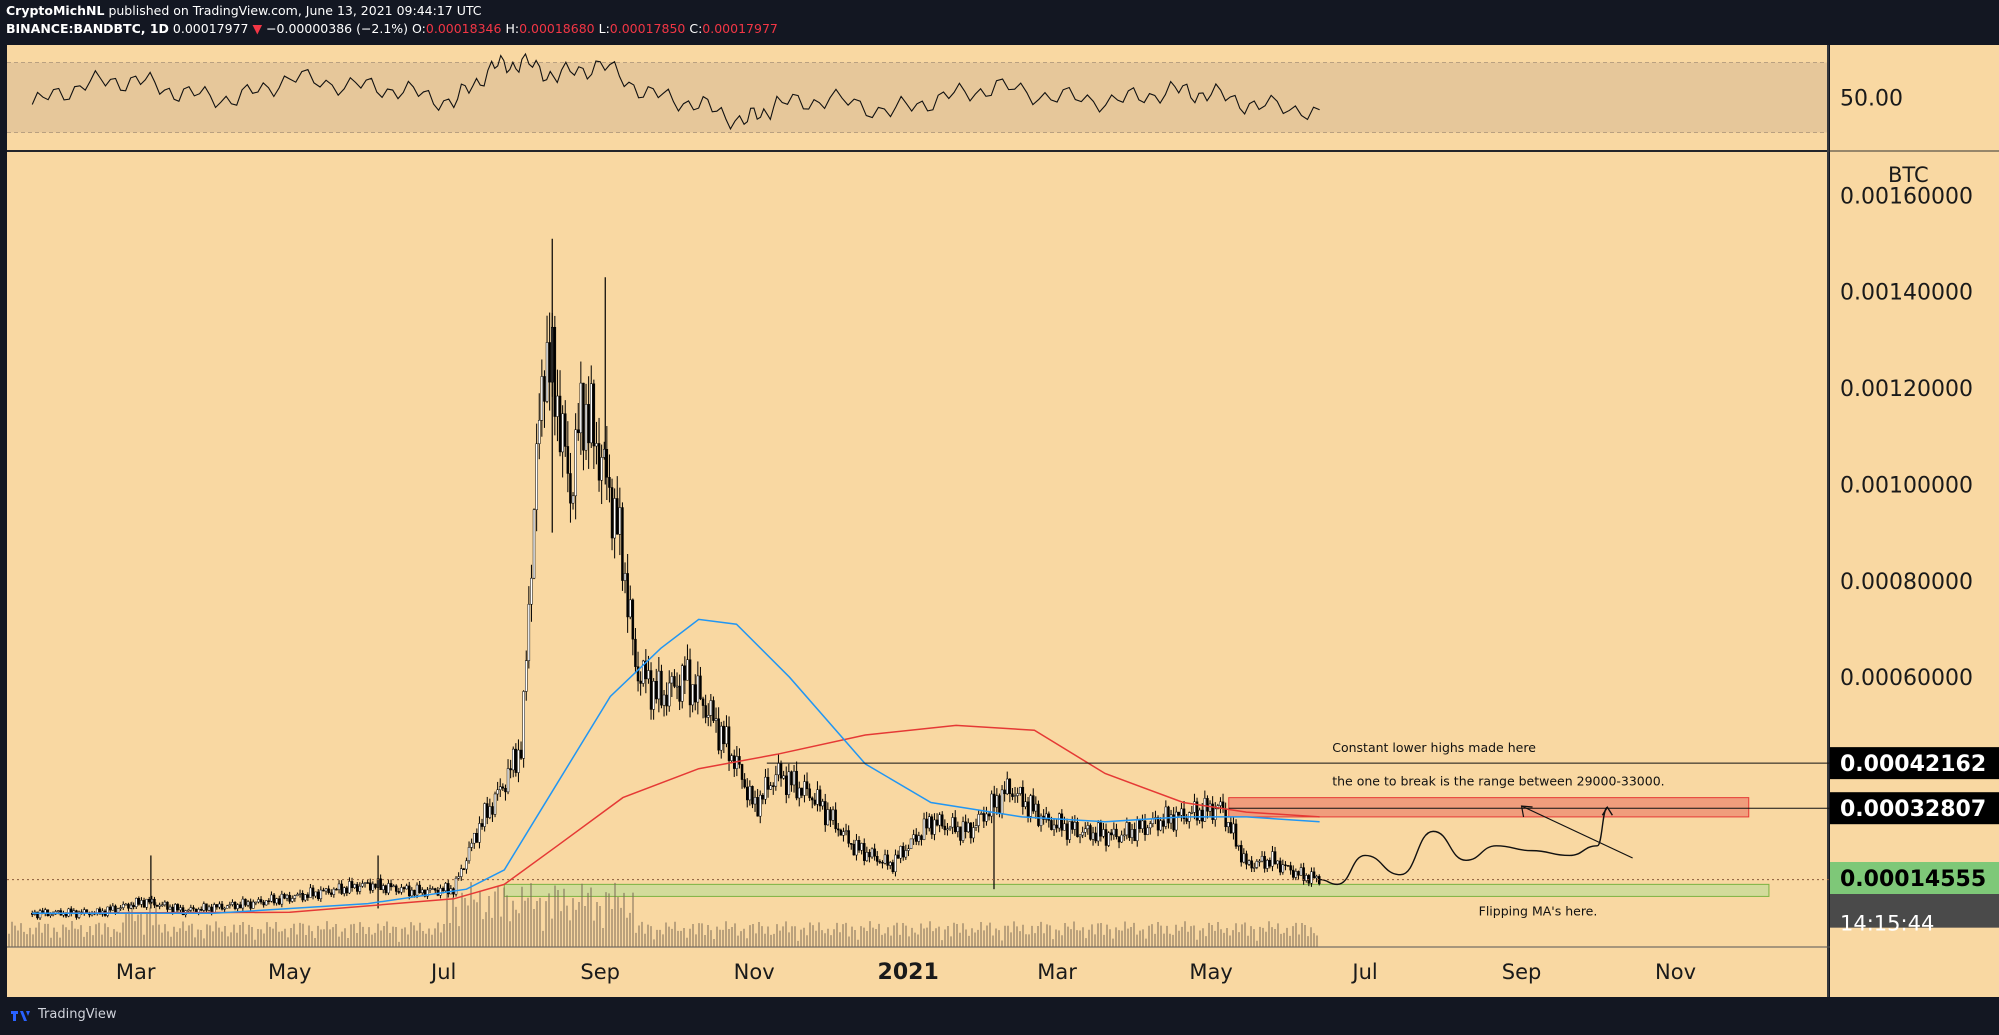  Describe the element at coordinates (1522, 972) in the screenshot. I see `time-tick-label: Sep` at that location.